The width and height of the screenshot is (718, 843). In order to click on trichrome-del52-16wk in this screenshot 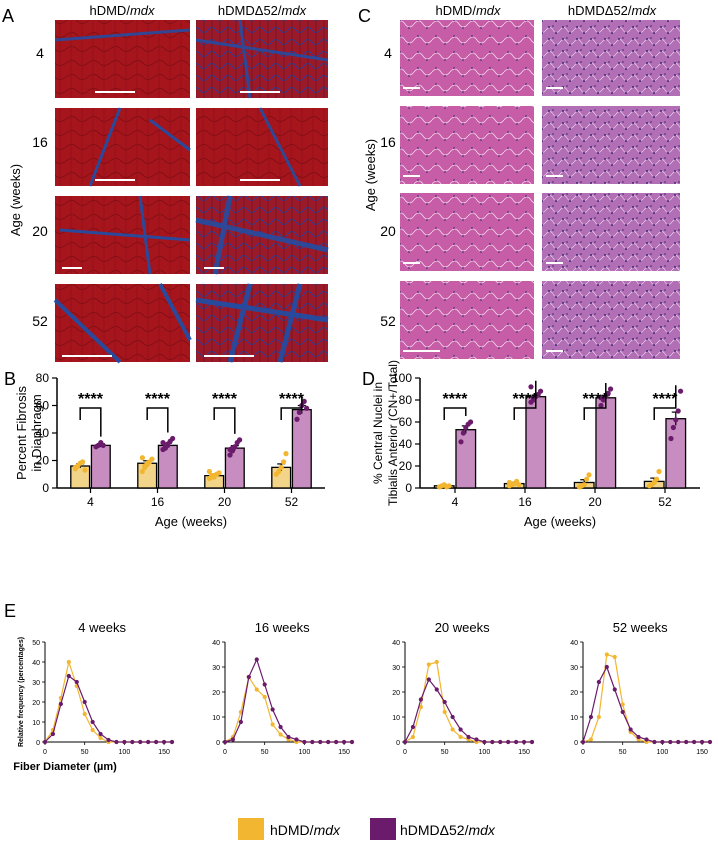, I will do `click(262, 147)`.